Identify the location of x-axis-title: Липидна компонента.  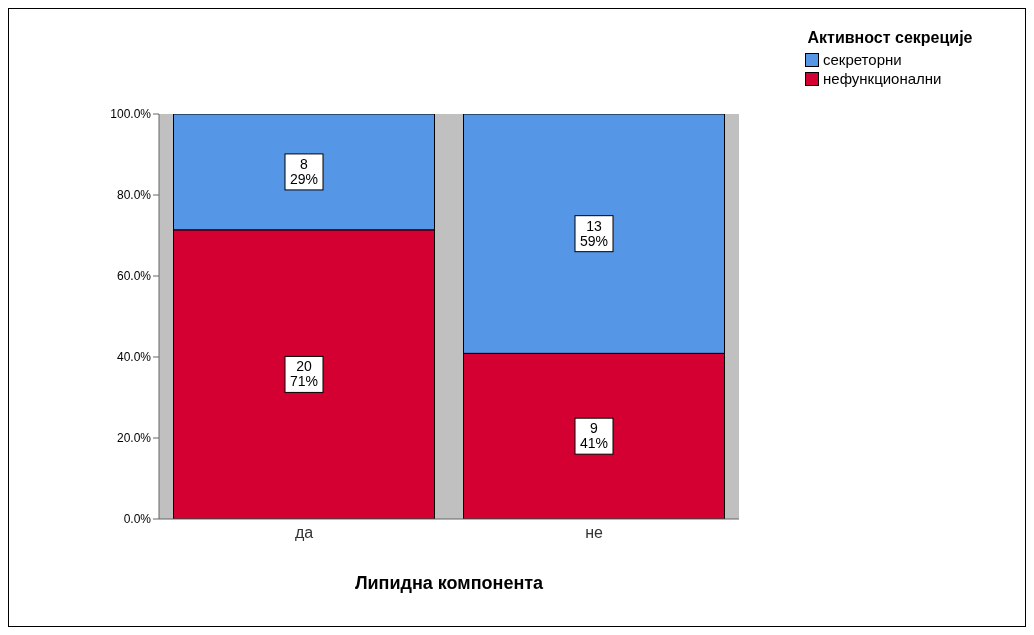
(449, 583).